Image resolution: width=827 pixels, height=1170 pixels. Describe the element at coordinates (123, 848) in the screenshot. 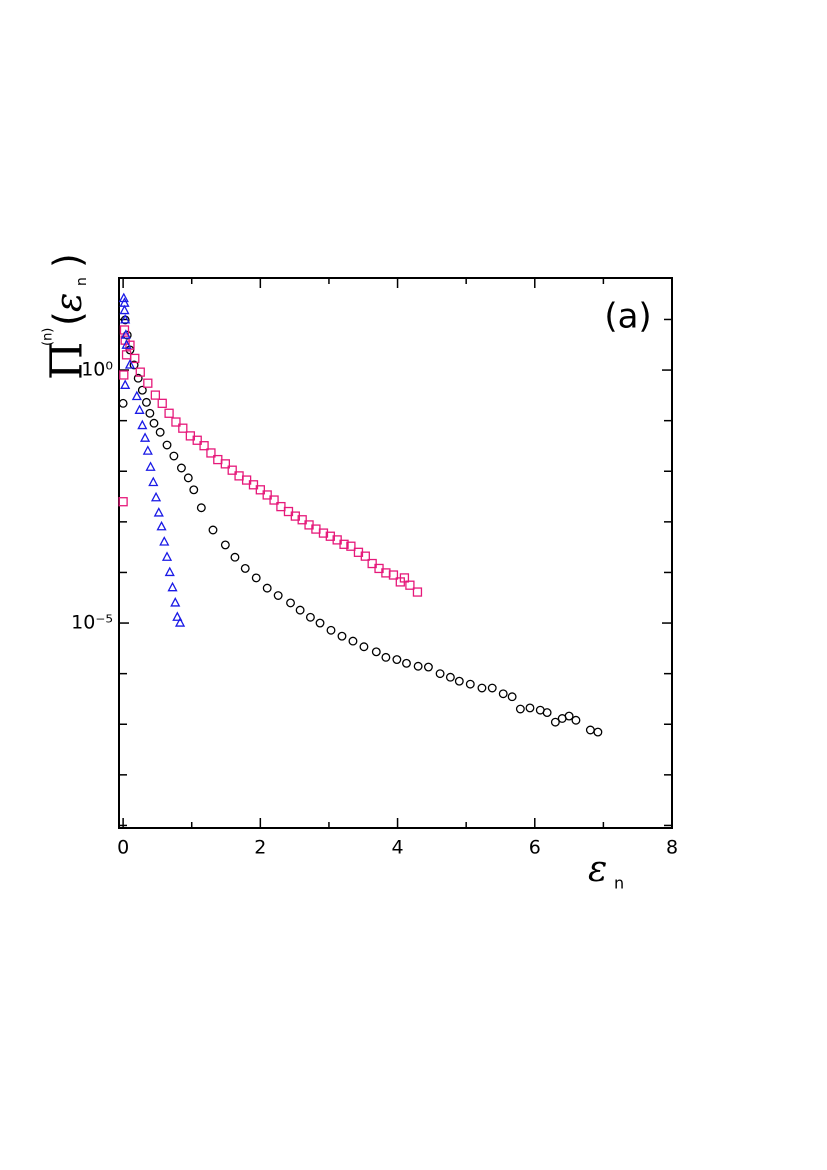

I see `x-tick-label: 0` at that location.